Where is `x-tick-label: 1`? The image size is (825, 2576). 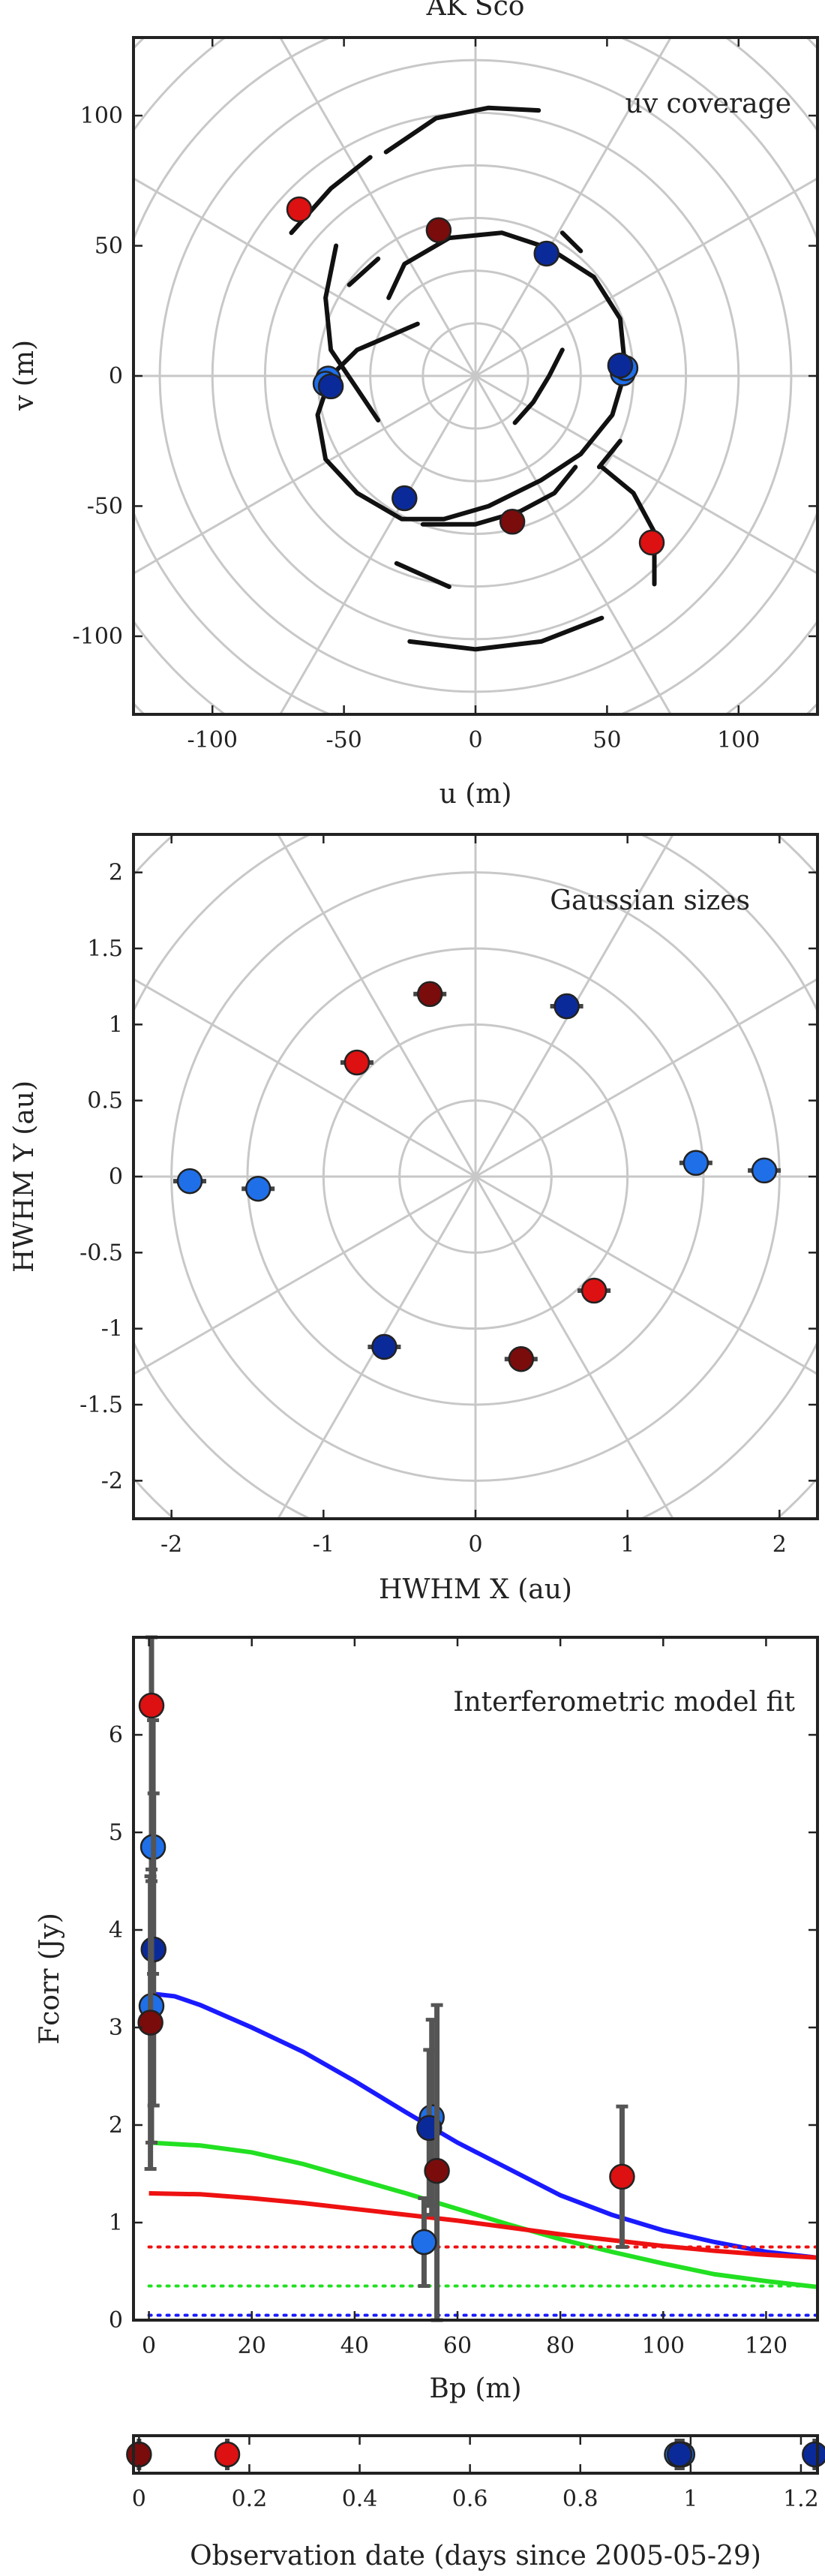
x-tick-label: 1 is located at coordinates (690, 2499).